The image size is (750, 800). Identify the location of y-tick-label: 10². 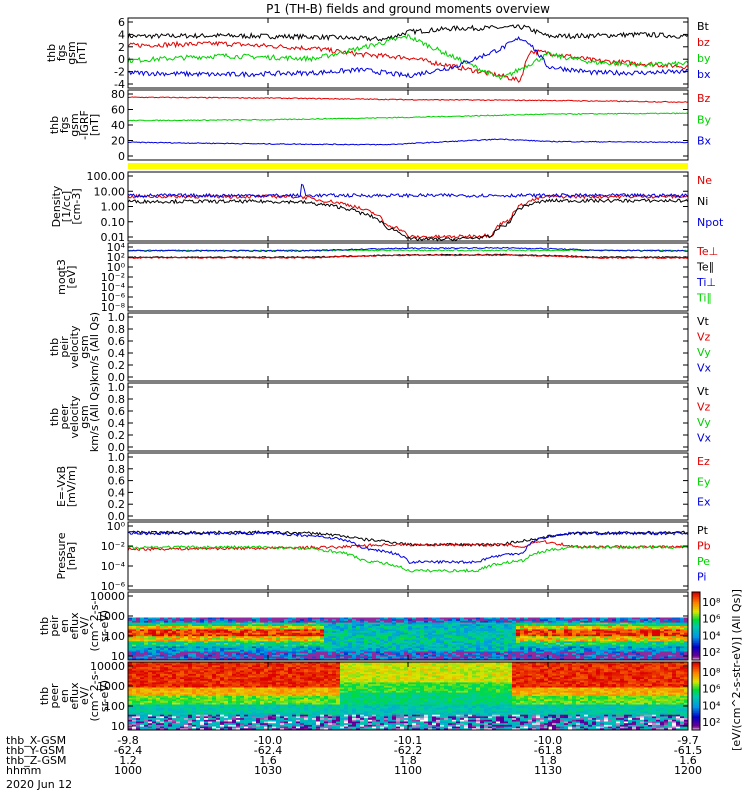
(116, 257).